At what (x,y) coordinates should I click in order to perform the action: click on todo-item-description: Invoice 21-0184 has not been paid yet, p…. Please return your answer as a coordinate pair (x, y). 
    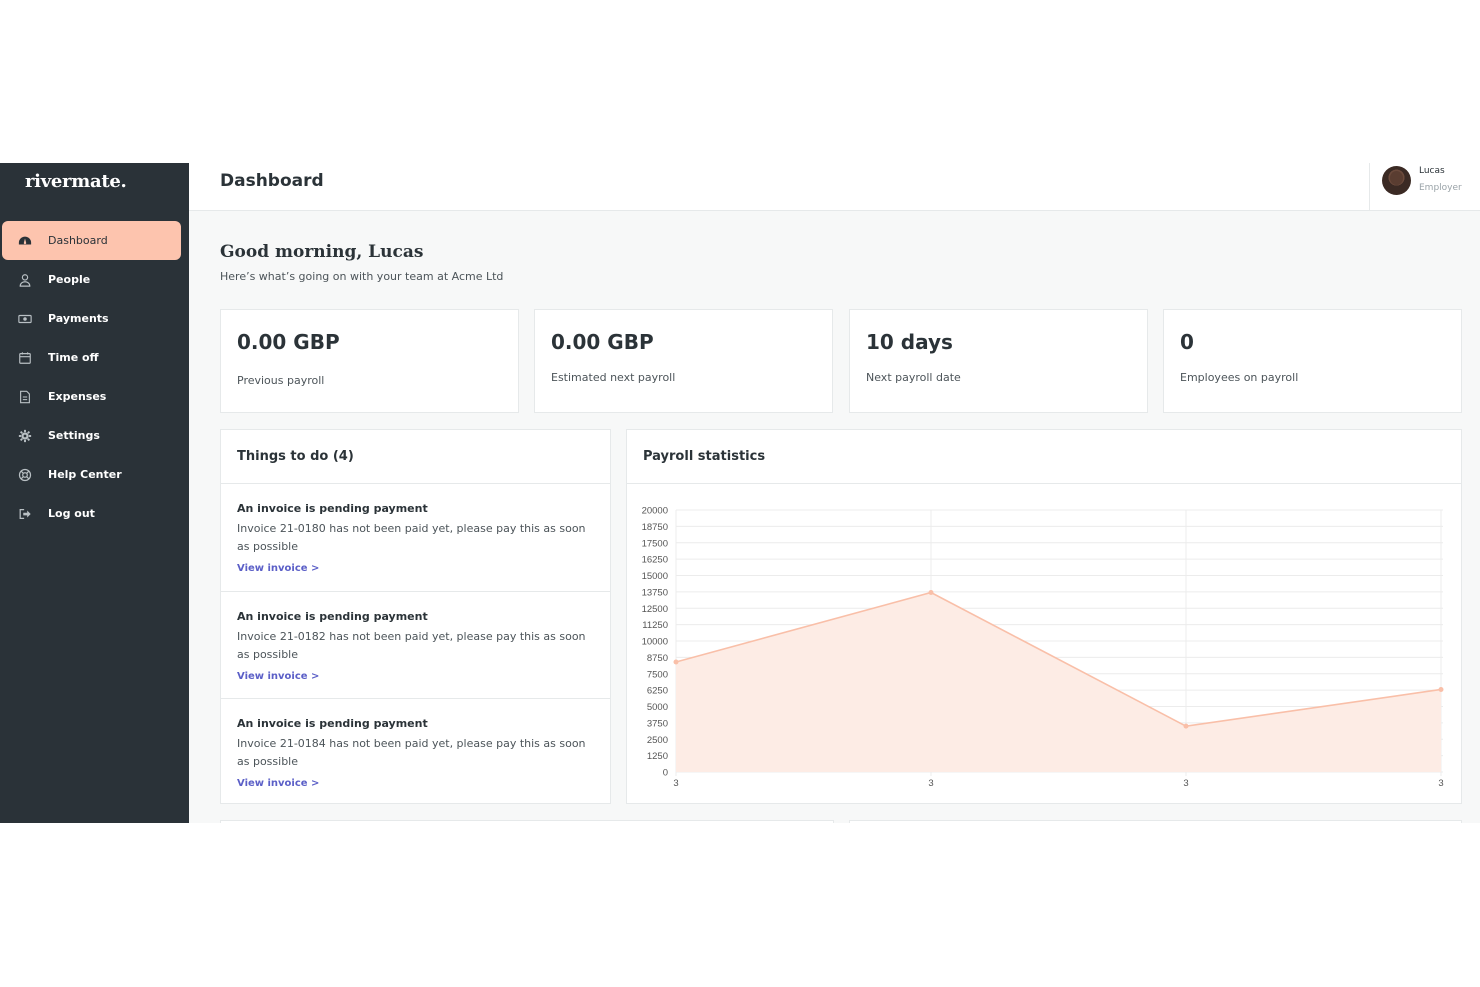
    Looking at the image, I should click on (411, 752).